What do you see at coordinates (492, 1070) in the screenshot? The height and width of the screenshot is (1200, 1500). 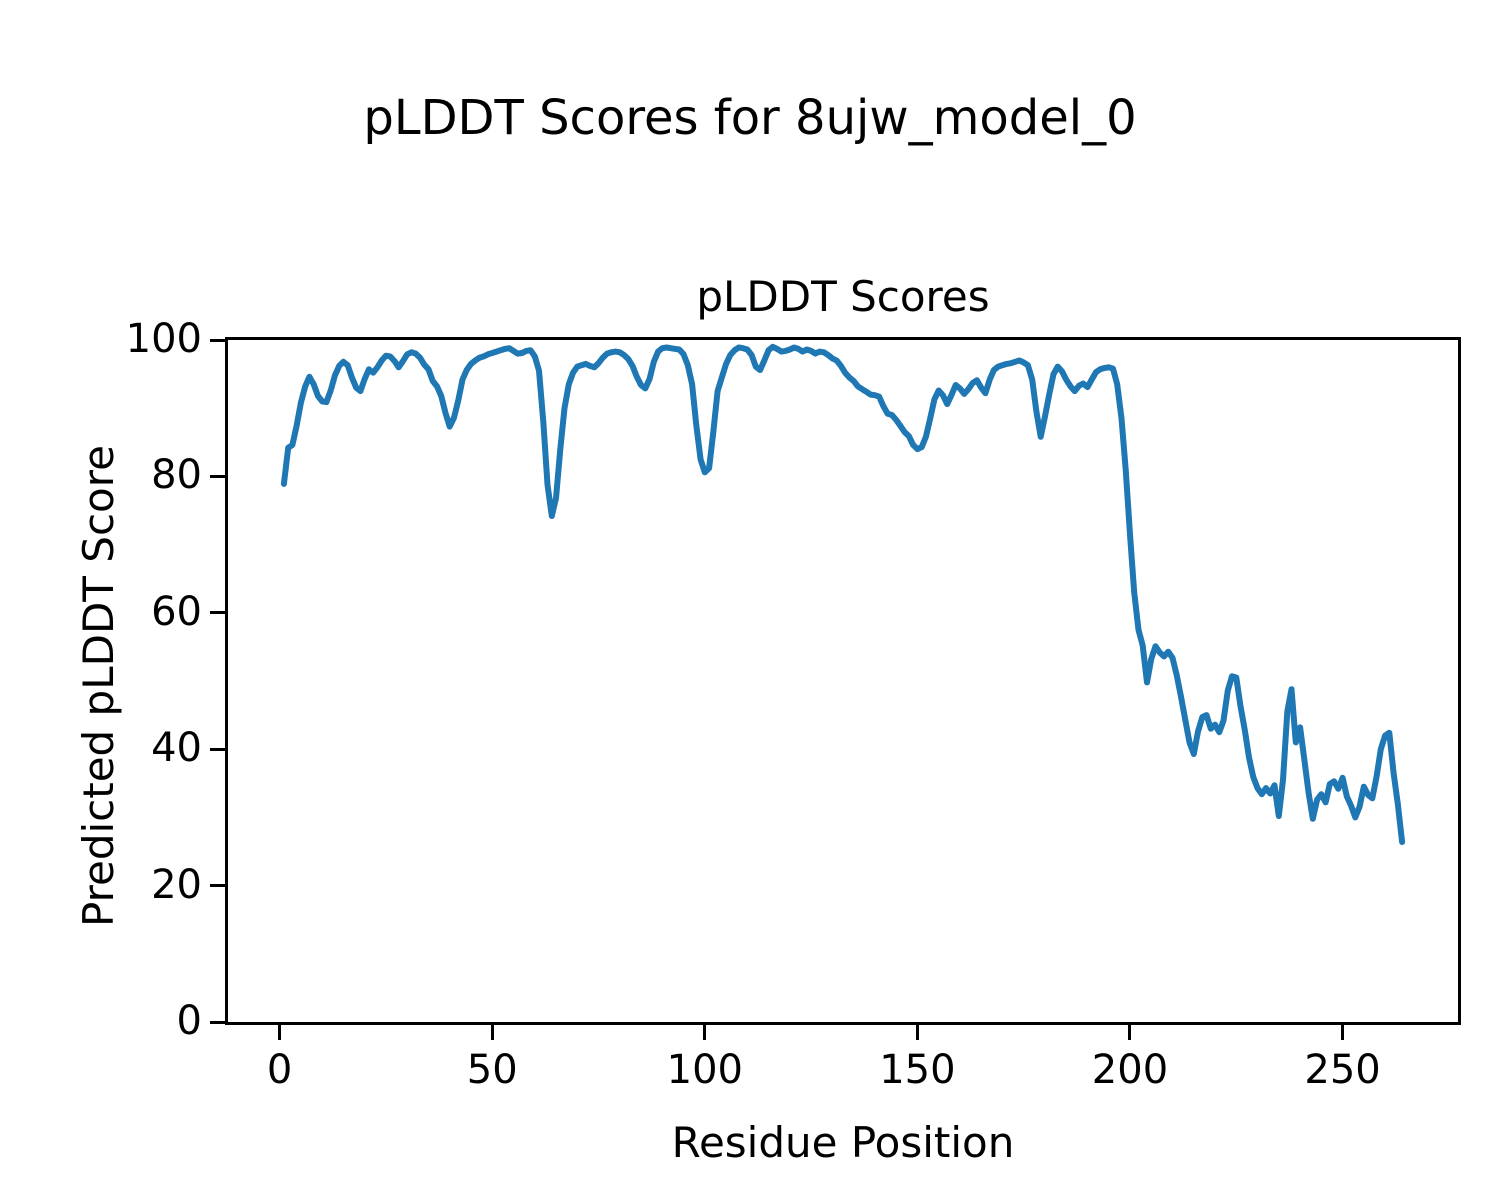 I see `x-tick-label: 50` at bounding box center [492, 1070].